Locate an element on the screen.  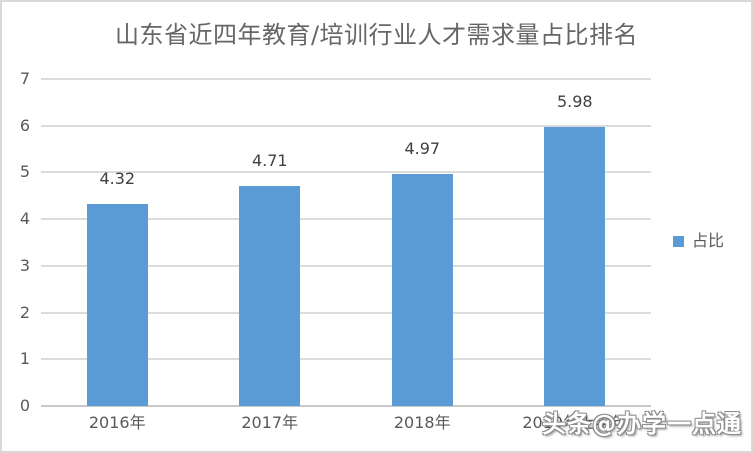
x-axis-line is located at coordinates (346, 406).